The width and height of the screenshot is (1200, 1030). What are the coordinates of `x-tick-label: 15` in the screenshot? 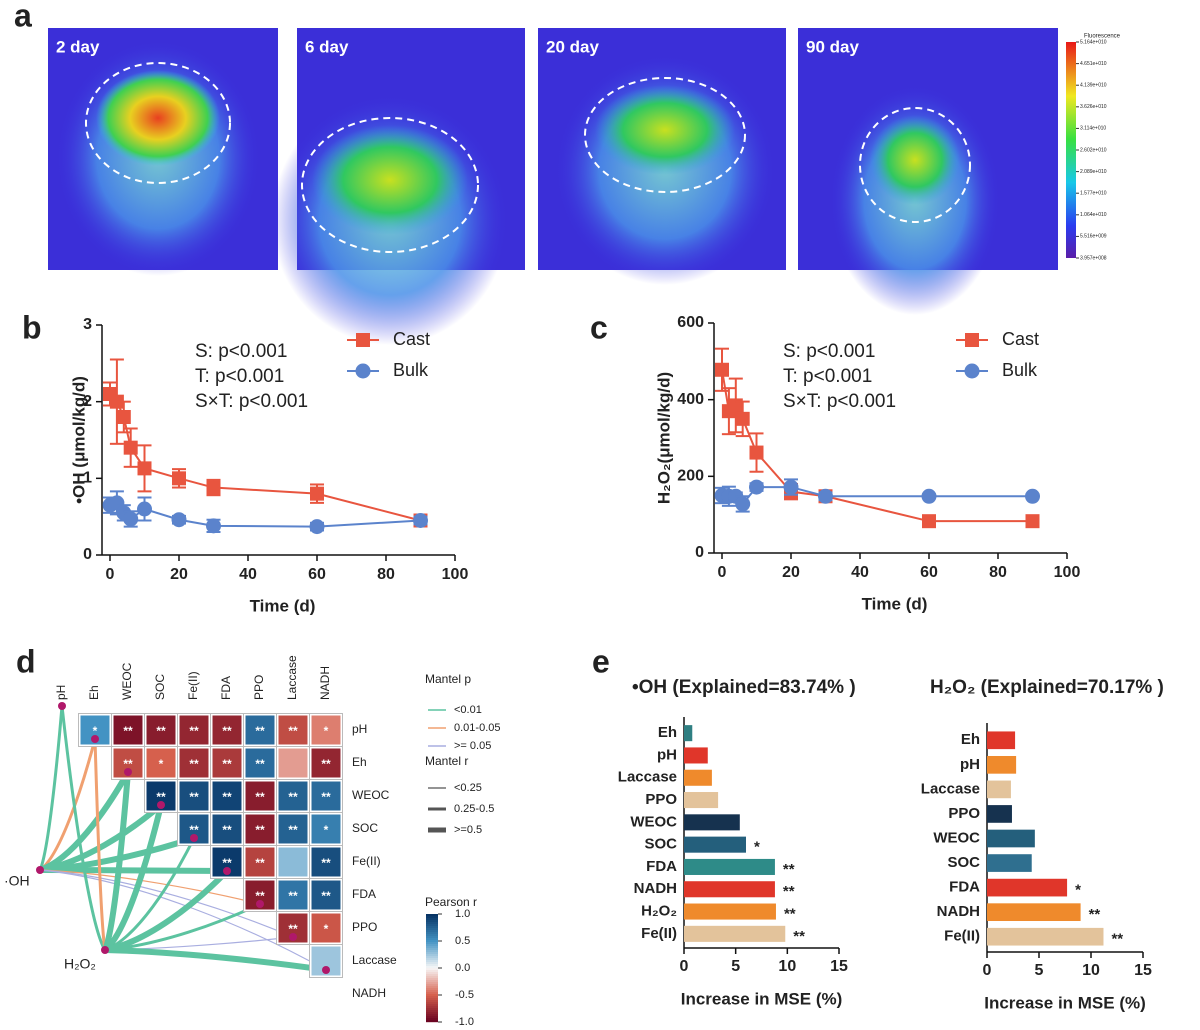 It's located at (1143, 970).